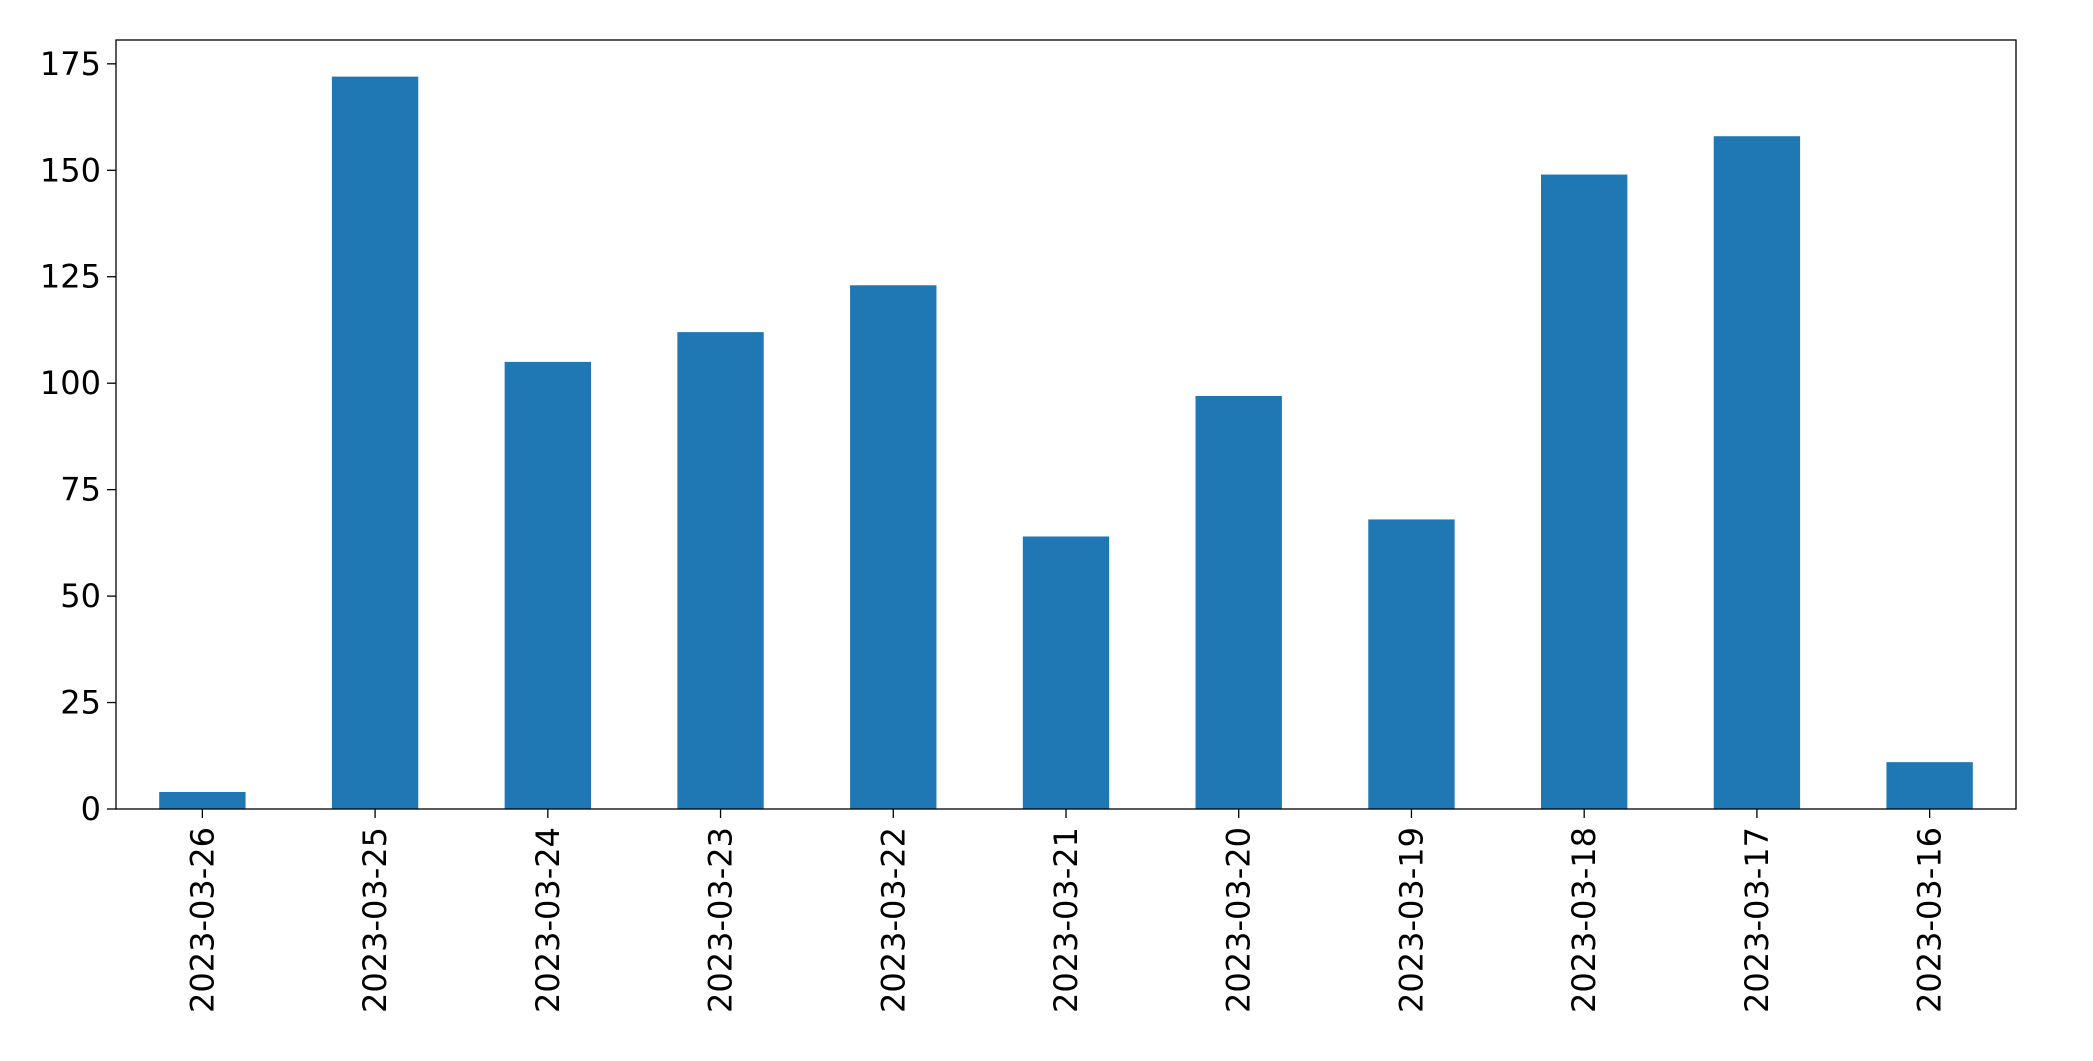 The image size is (2093, 1061). What do you see at coordinates (1239, 920) in the screenshot?
I see `x-tick-label: 2023-03-20` at bounding box center [1239, 920].